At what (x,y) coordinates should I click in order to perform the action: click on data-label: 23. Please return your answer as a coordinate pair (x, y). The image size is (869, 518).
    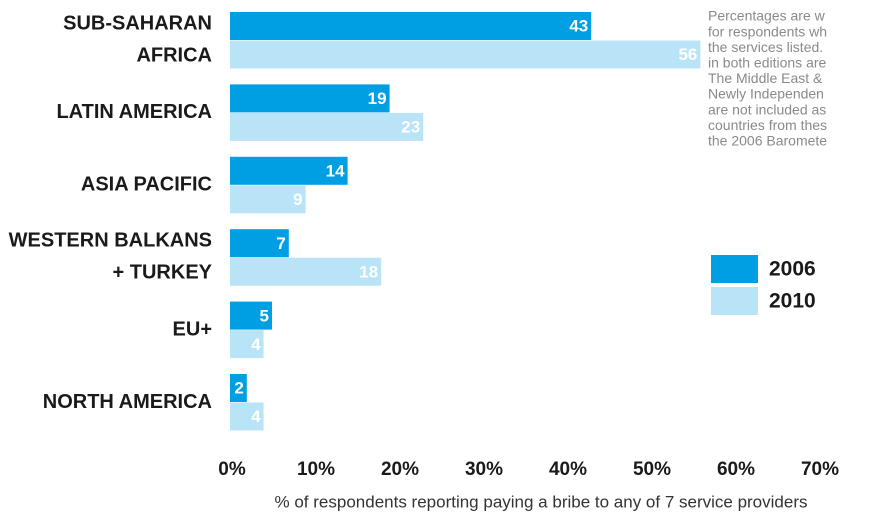
    Looking at the image, I should click on (410, 127).